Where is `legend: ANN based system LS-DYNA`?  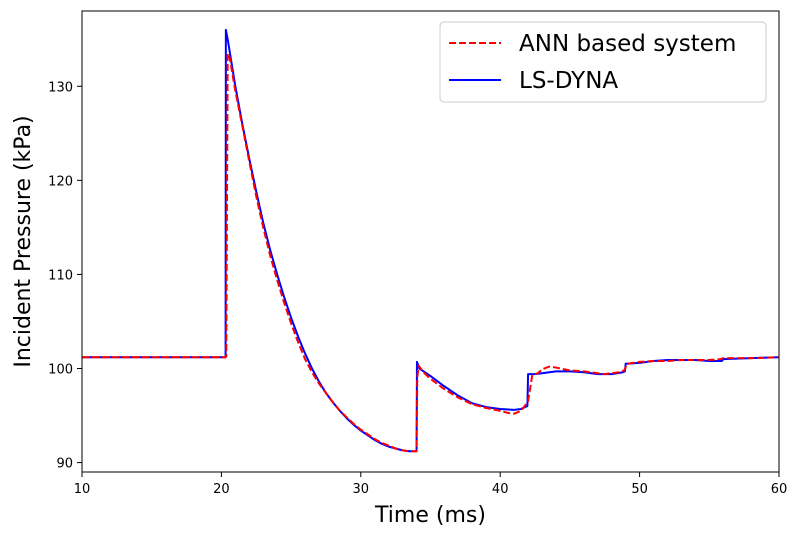 legend: ANN based system LS-DYNA is located at coordinates (603, 62).